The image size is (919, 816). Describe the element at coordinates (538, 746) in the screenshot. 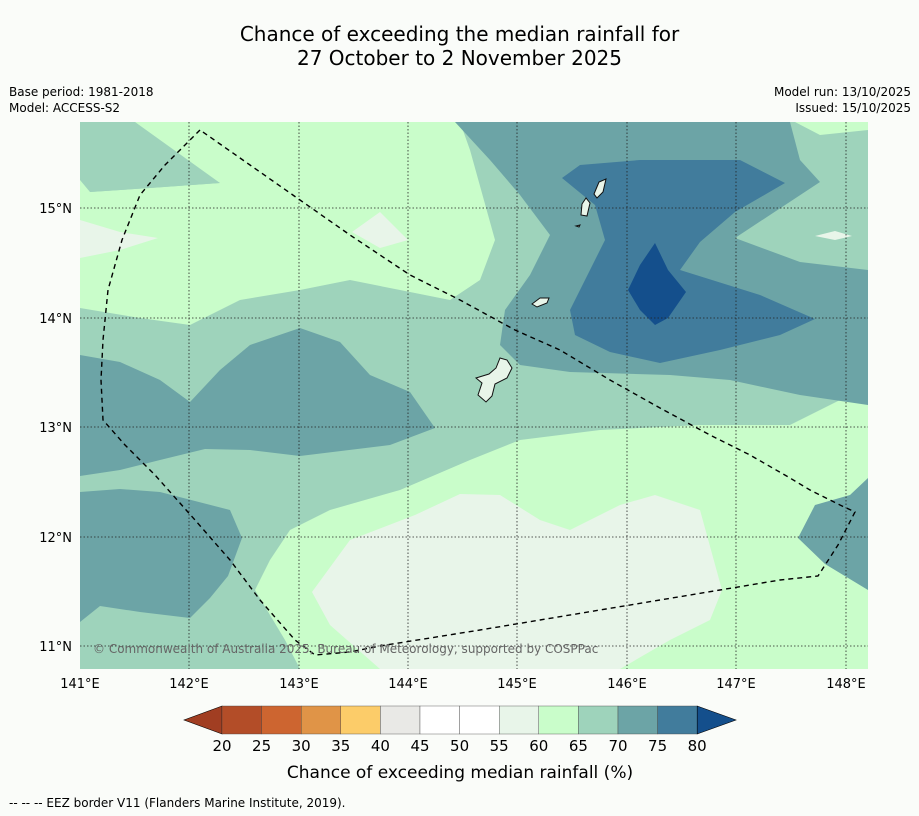

I see `colorbar-tick-label: 60` at that location.